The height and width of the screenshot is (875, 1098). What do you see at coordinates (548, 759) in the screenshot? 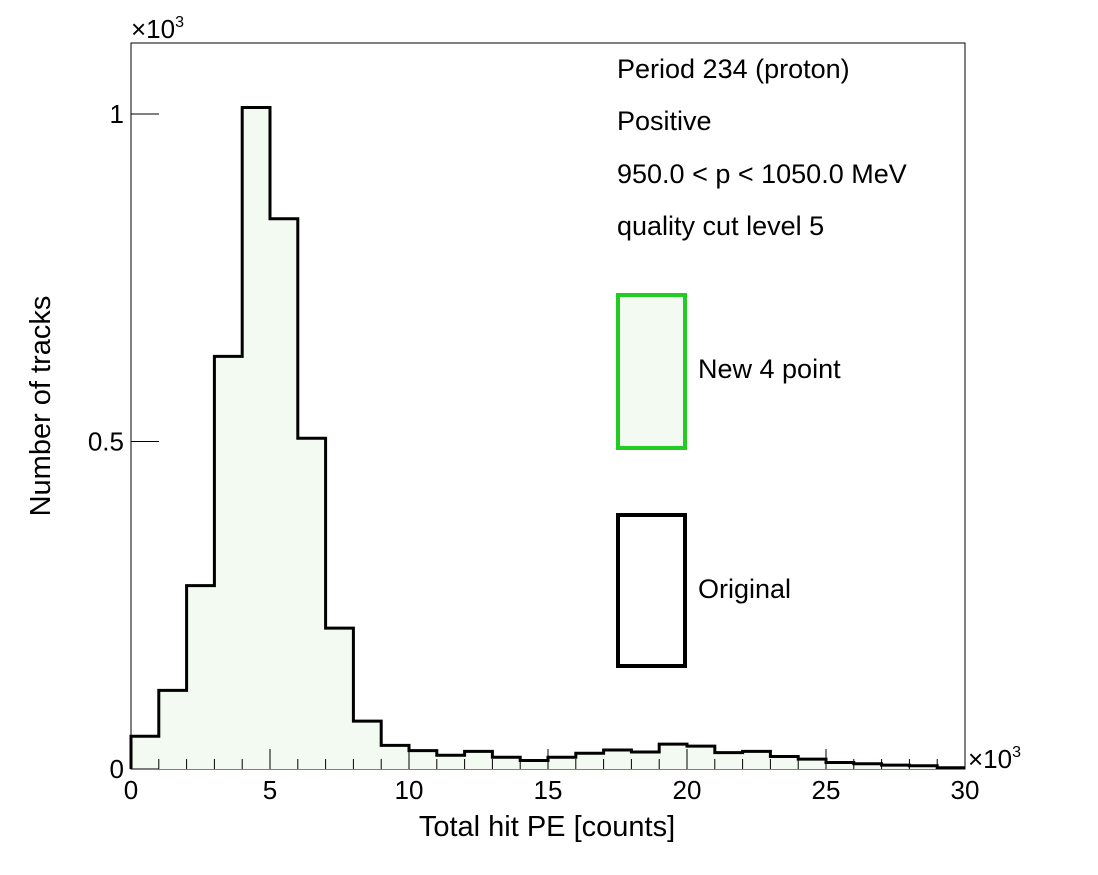
I see `x-axis-ticks` at bounding box center [548, 759].